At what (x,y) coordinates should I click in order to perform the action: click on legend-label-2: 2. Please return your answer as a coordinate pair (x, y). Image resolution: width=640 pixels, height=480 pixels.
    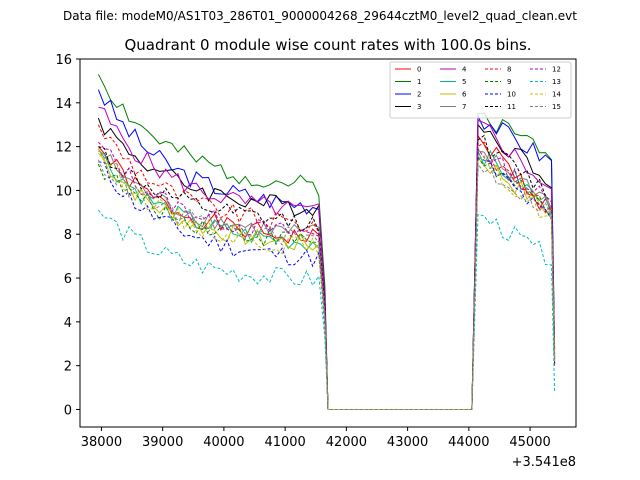
    Looking at the image, I should click on (419, 95).